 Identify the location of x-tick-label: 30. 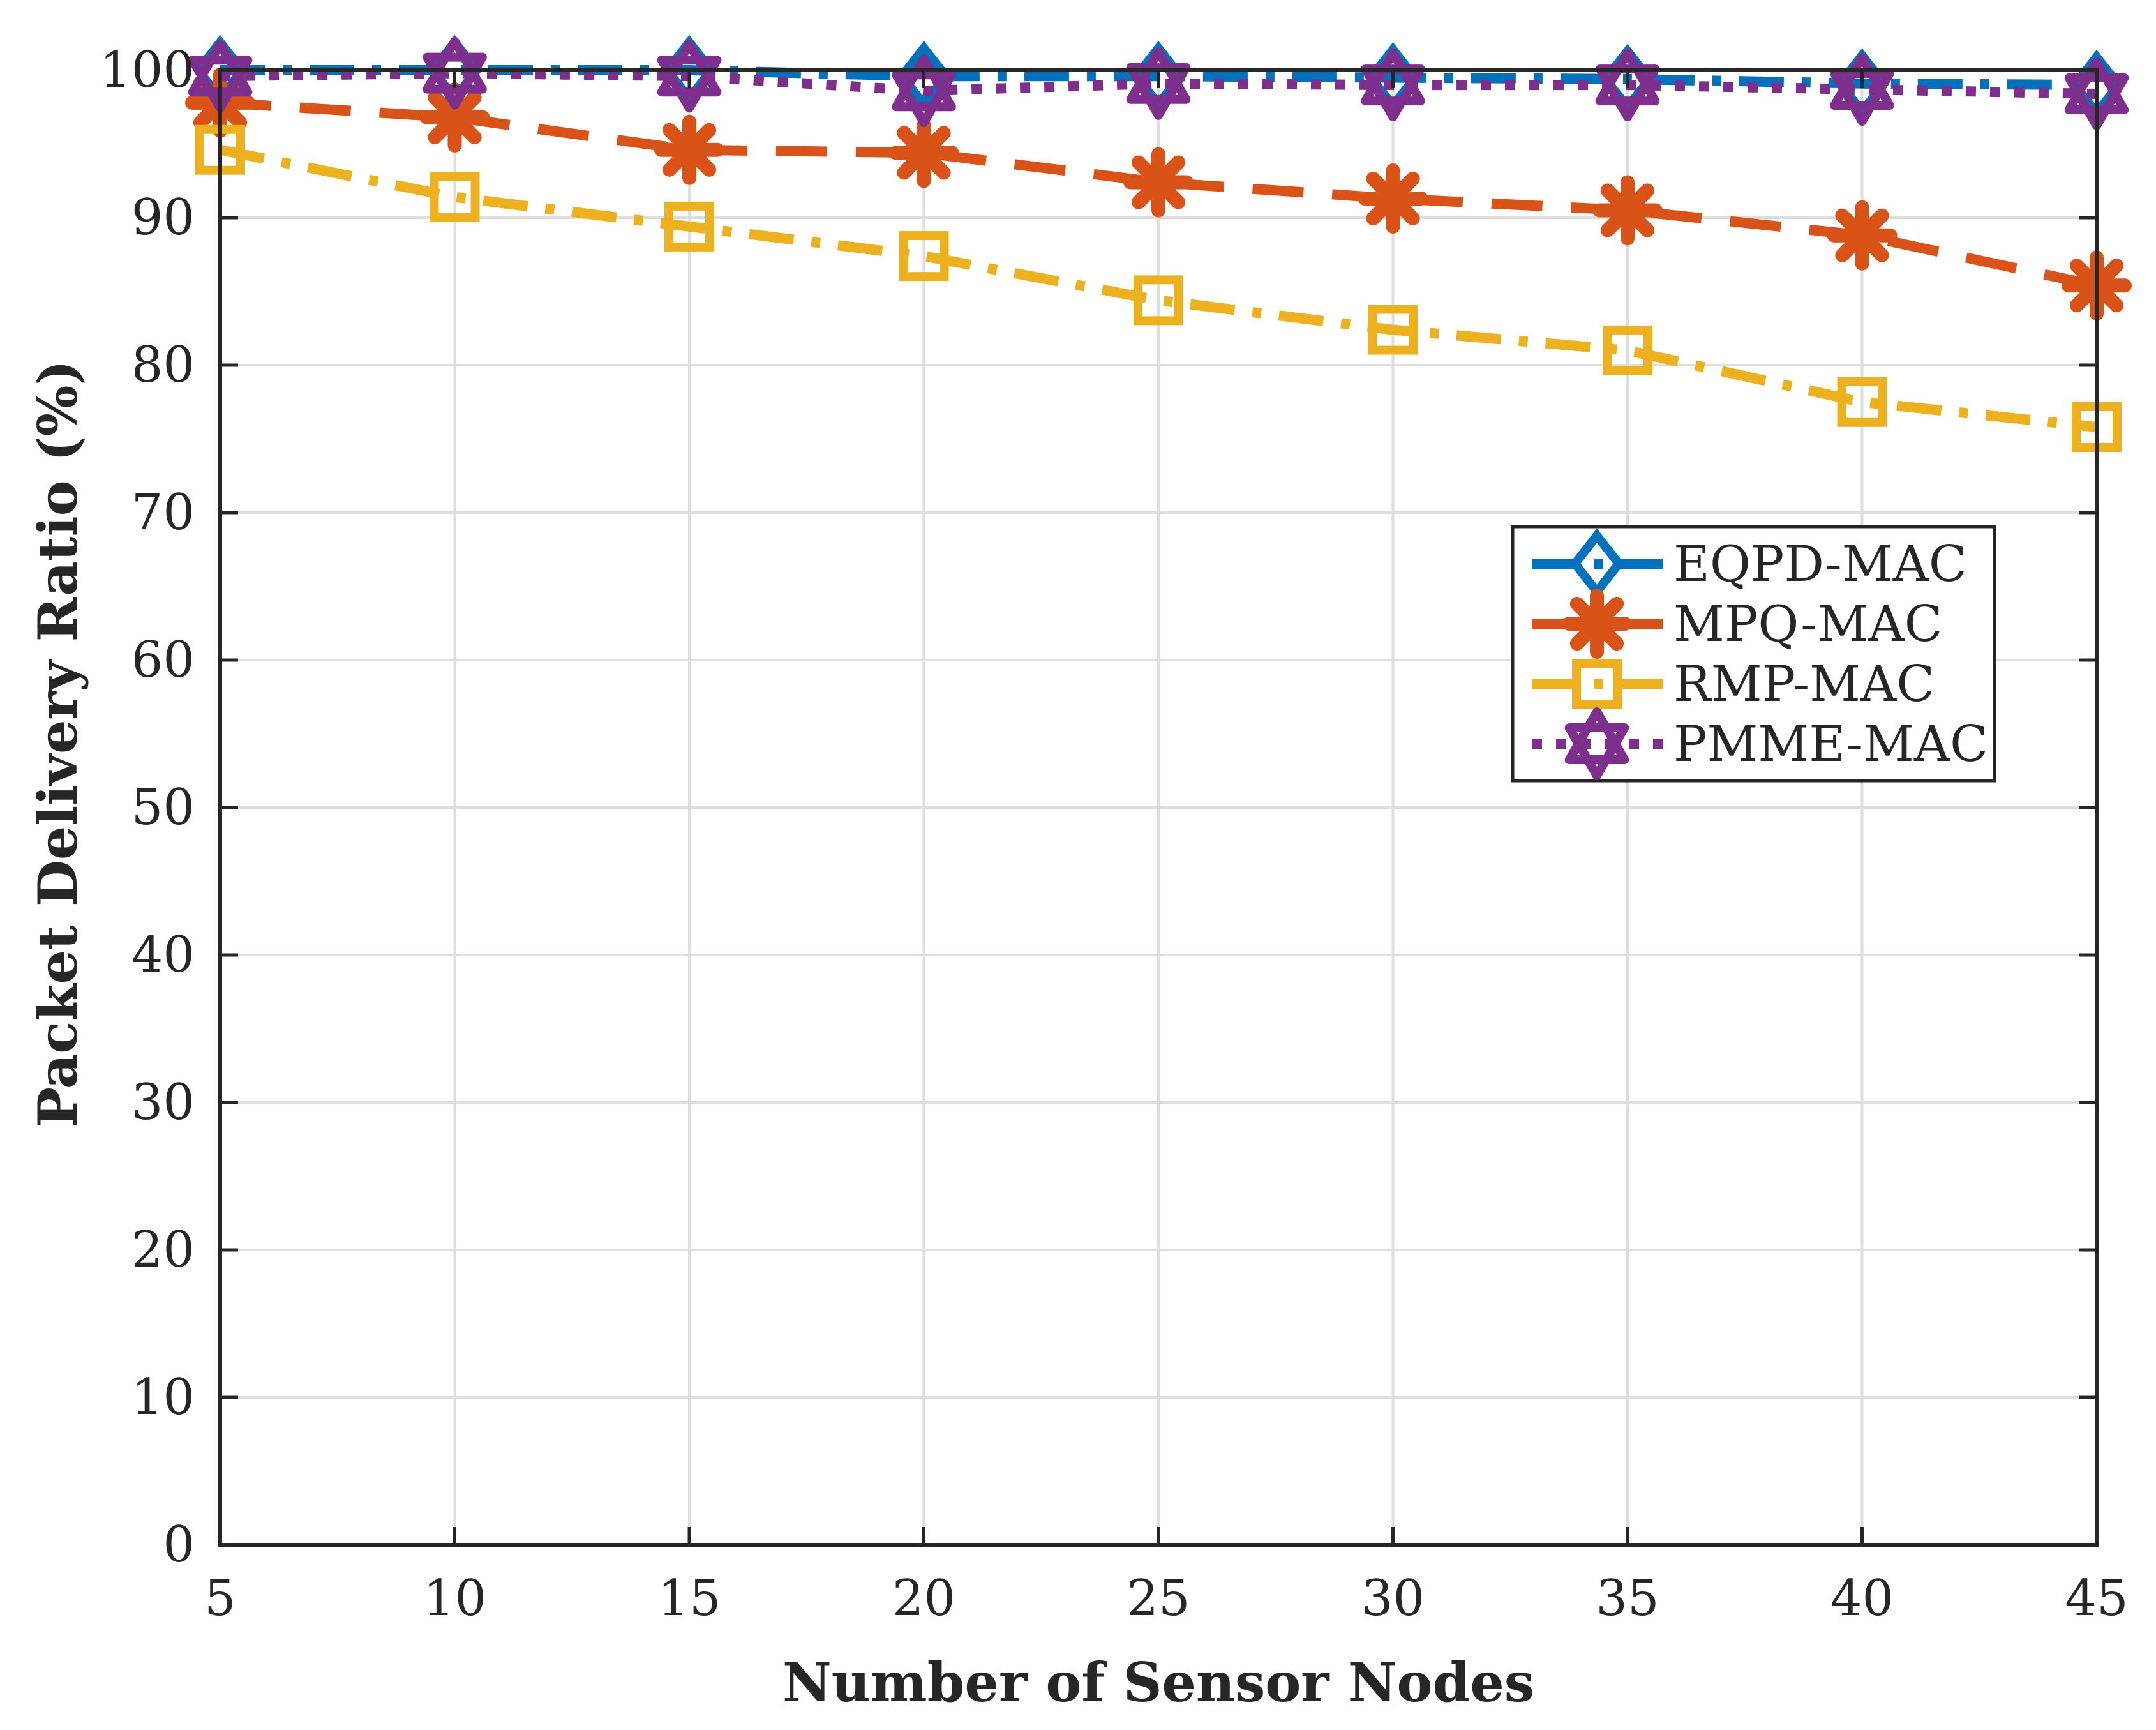
(1393, 1598).